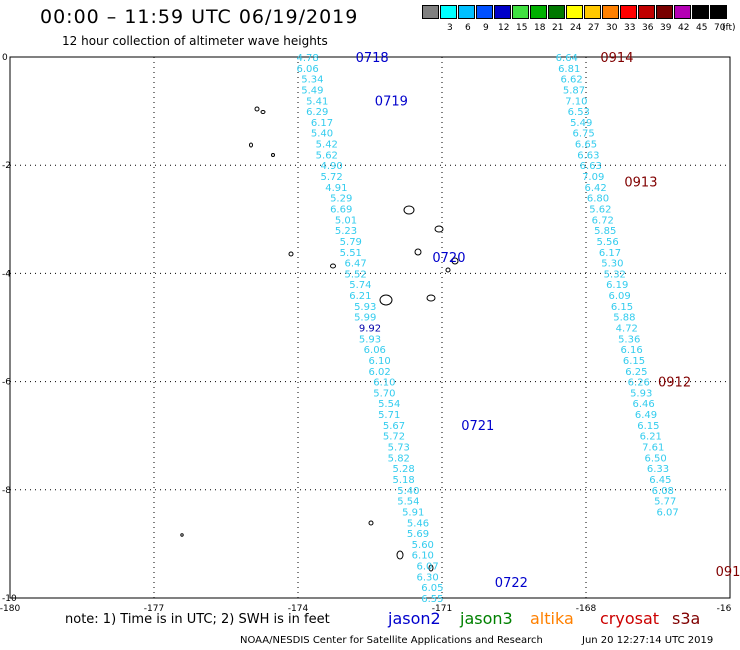  Describe the element at coordinates (583, 134) in the screenshot. I see `wave-height-value: 6.75` at that location.